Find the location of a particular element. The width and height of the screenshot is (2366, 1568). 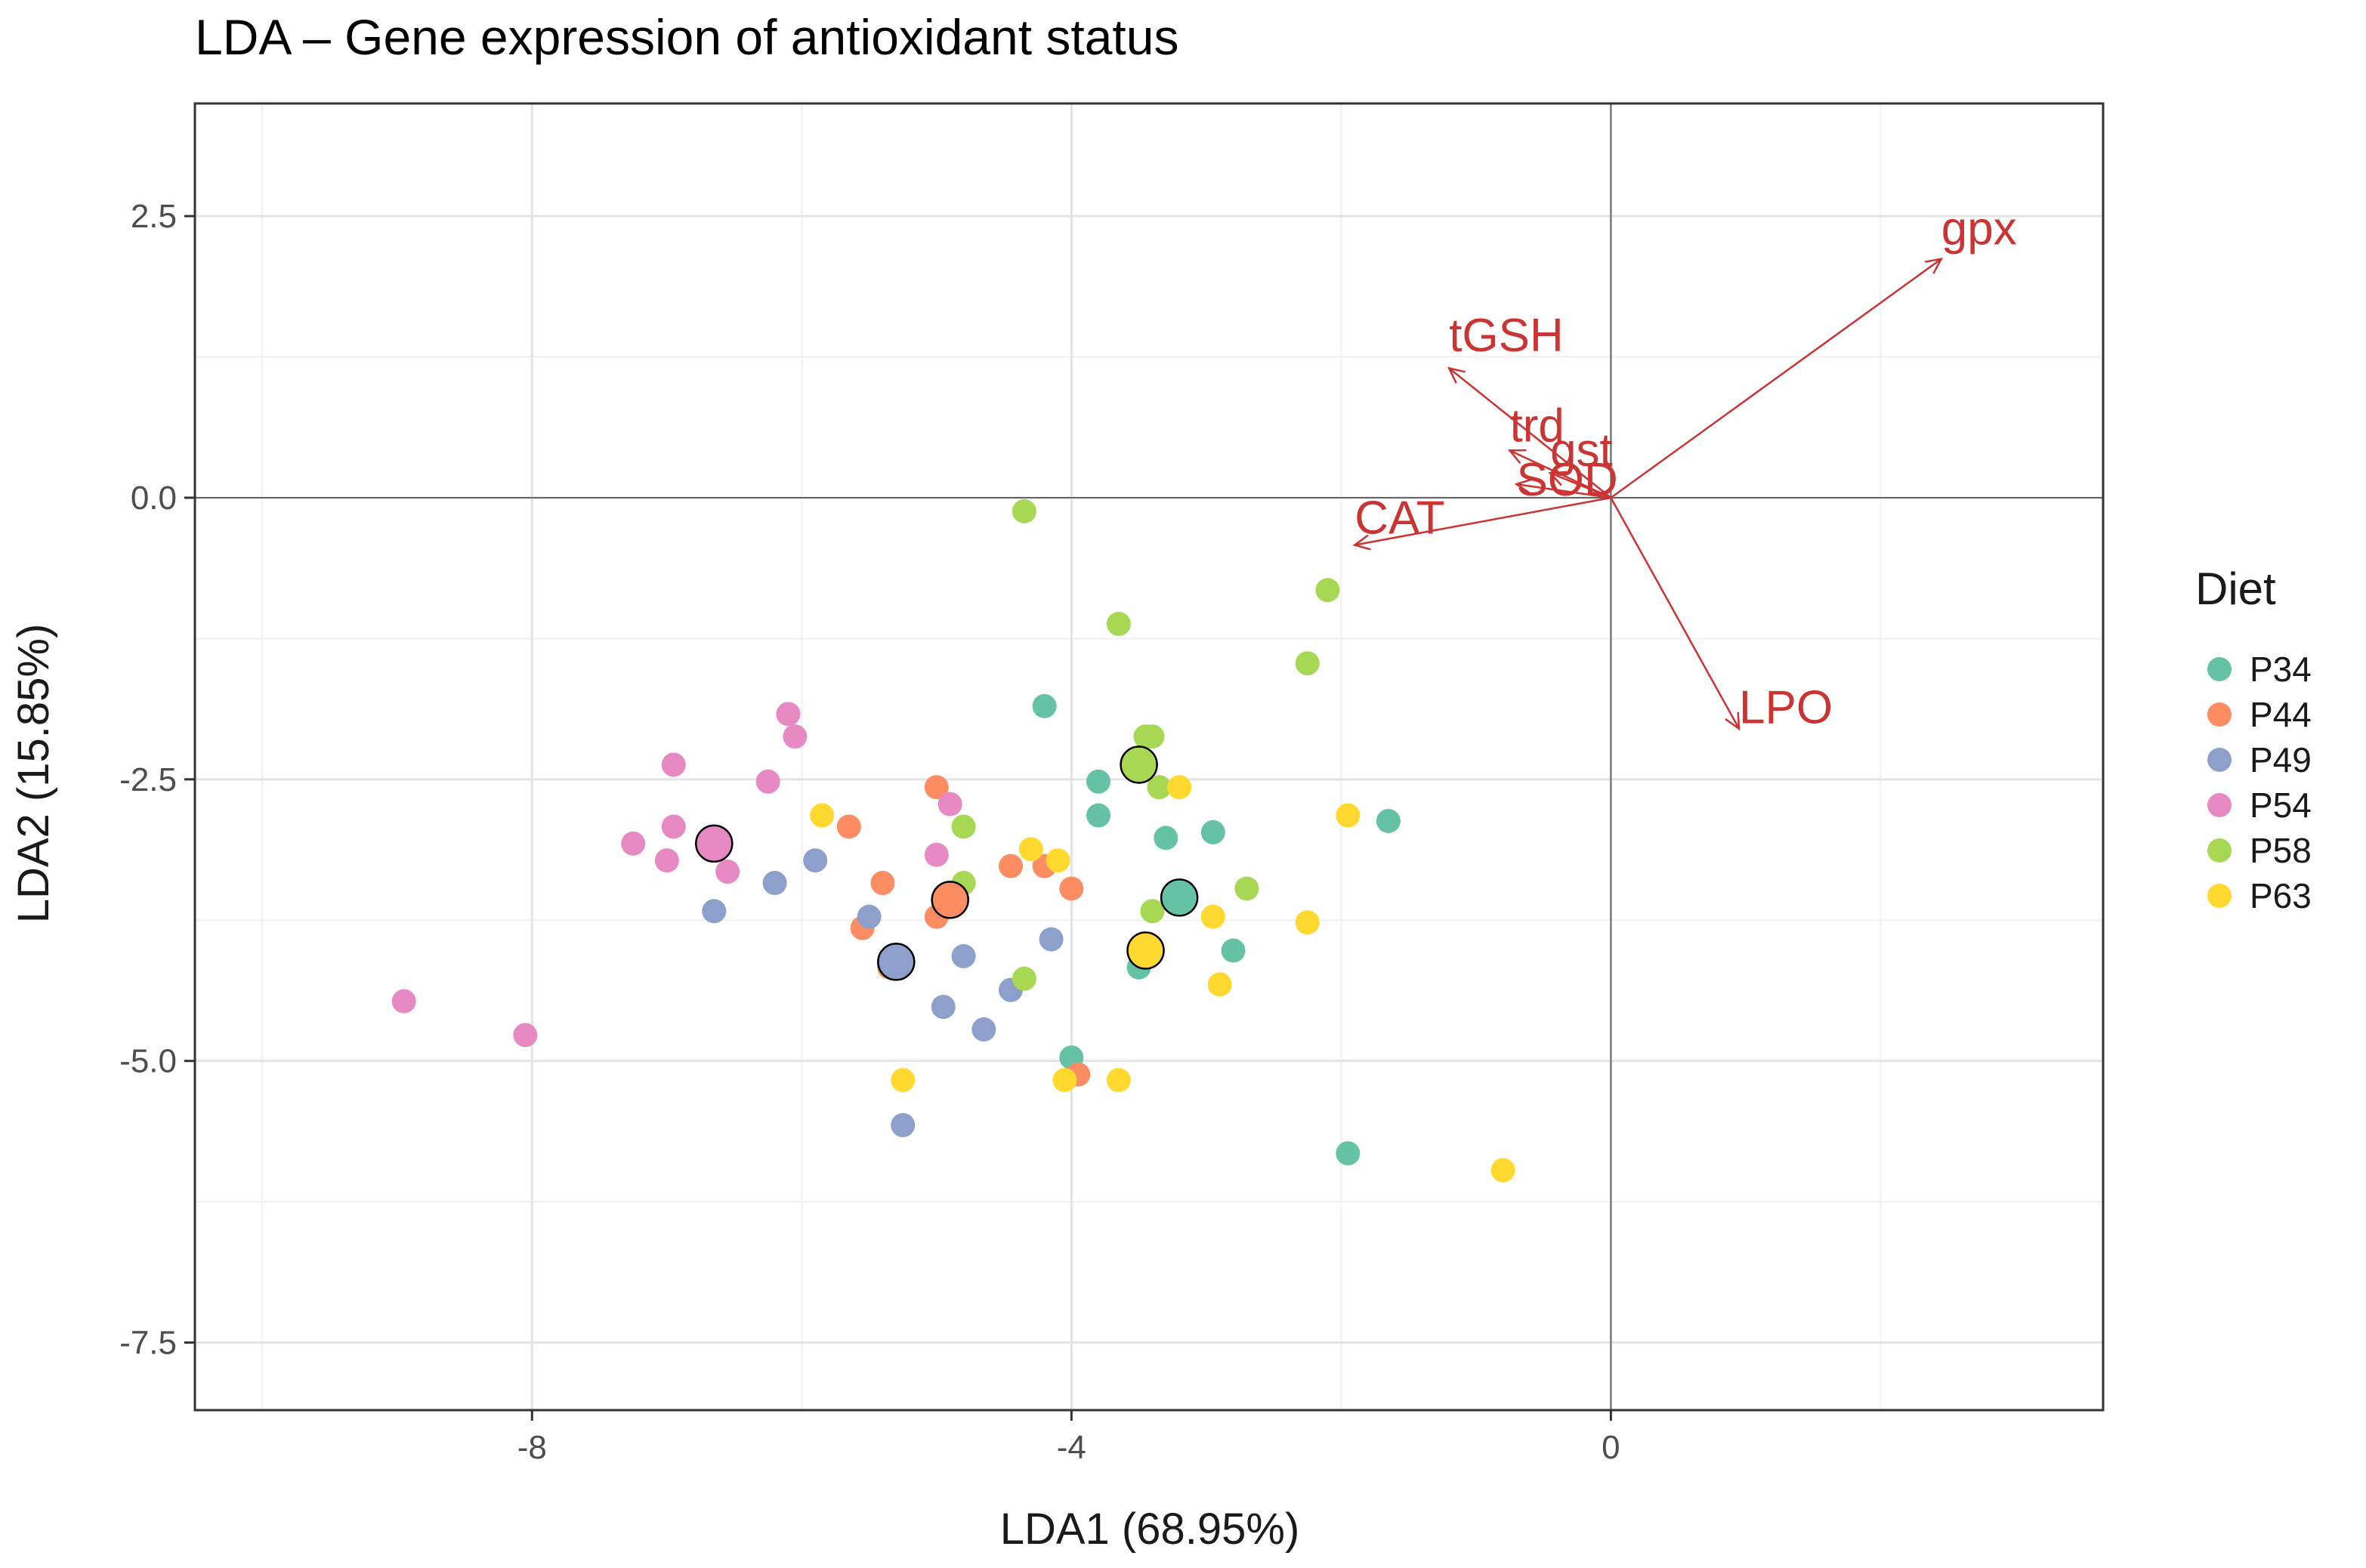

loading-arrow-gpx is located at coordinates (1776, 378).